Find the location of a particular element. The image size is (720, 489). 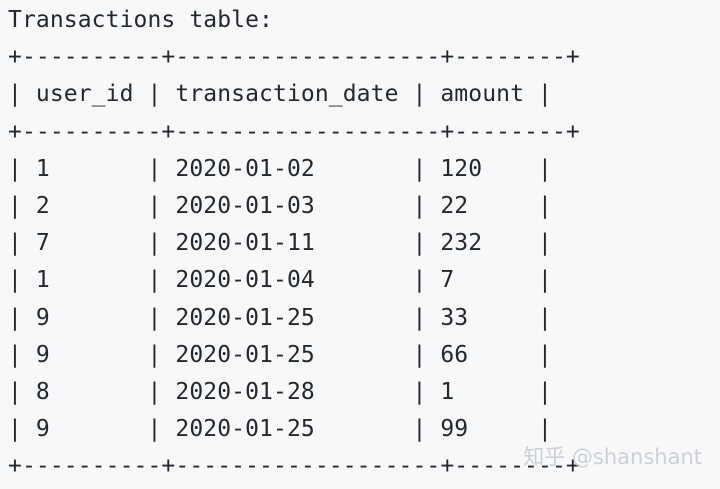

table-row: | 9 | 2020-01-25 | 33 | is located at coordinates (280, 317).